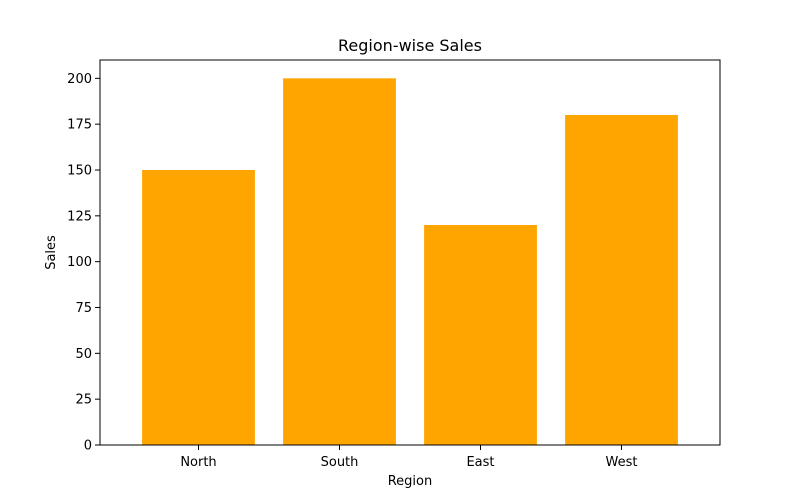 Image resolution: width=800 pixels, height=500 pixels. Describe the element at coordinates (83, 308) in the screenshot. I see `y-tick-label: 75` at that location.